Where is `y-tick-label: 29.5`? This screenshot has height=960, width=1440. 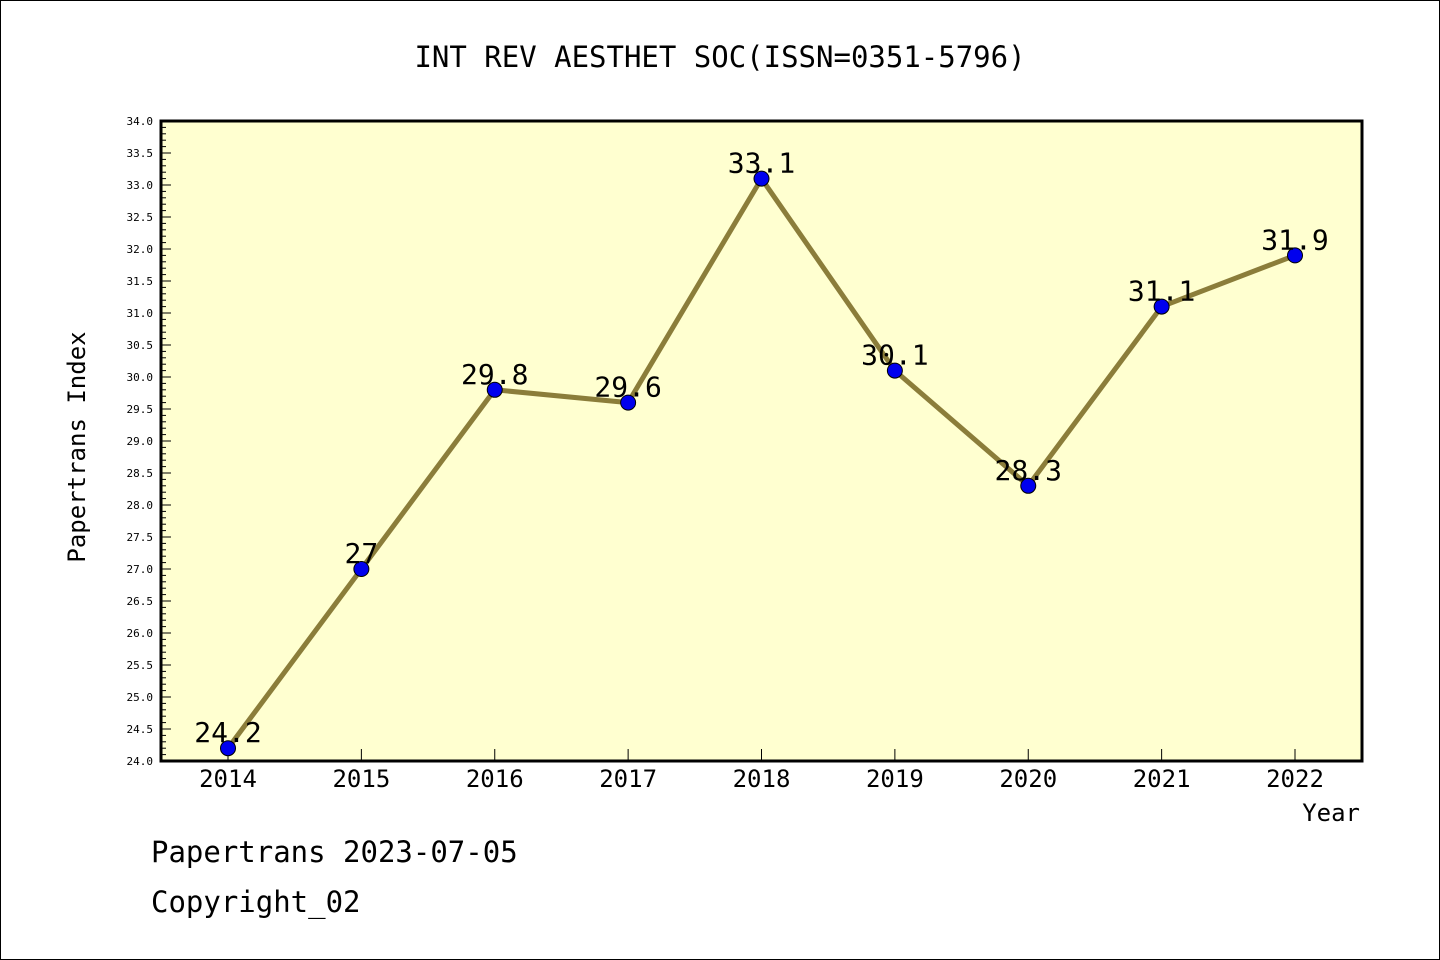 y-tick-label: 29.5 is located at coordinates (140, 409).